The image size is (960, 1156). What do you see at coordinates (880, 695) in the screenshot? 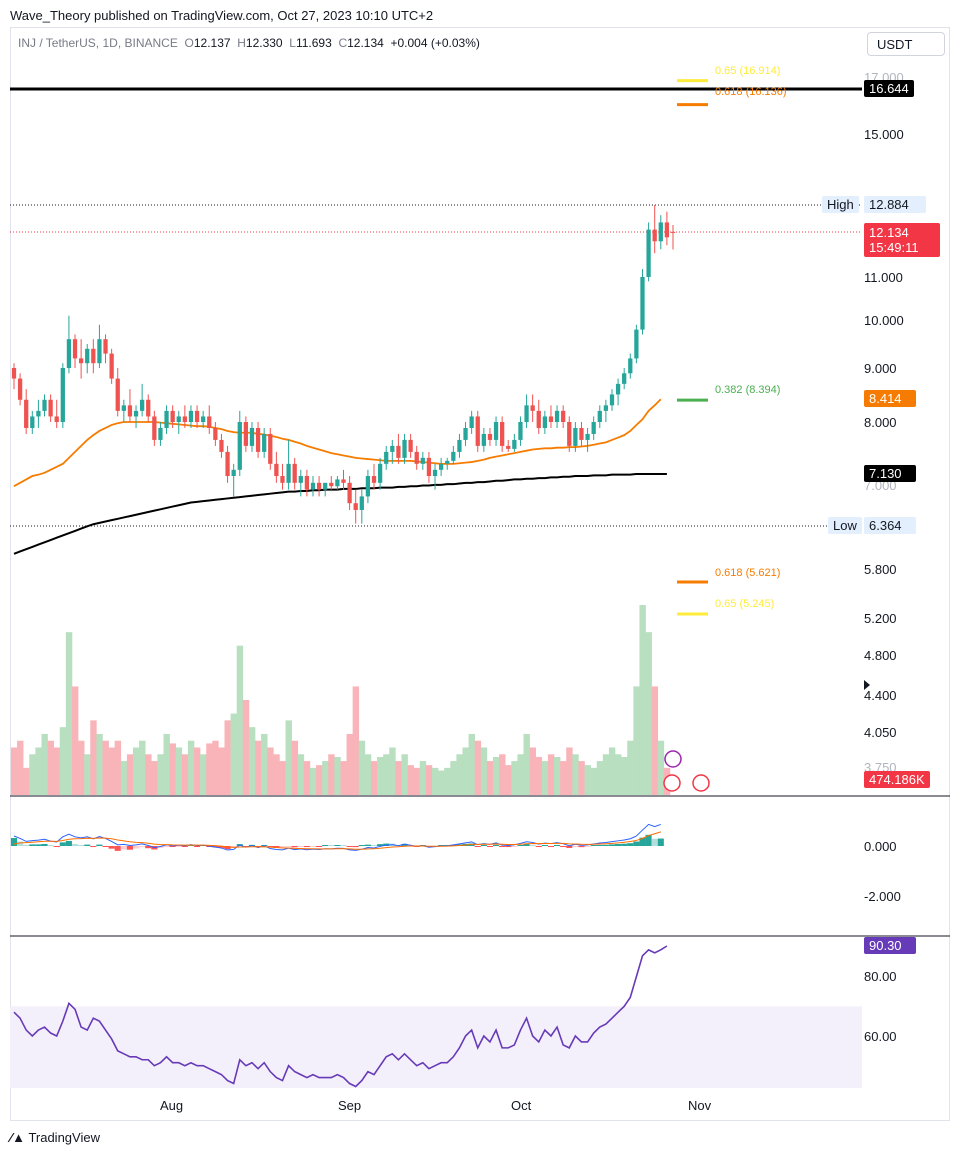
I see `y-tick: 4.400` at bounding box center [880, 695].